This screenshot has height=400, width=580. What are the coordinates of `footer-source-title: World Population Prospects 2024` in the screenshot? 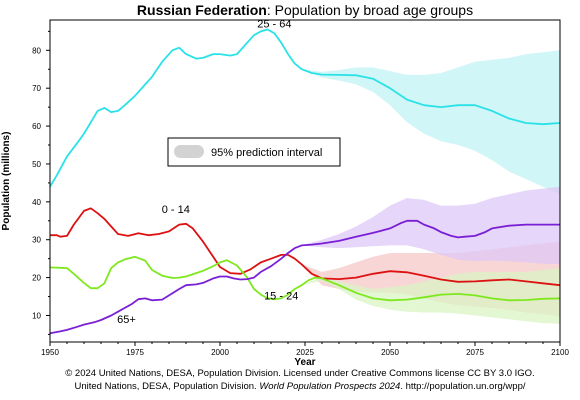 It's located at (329, 386).